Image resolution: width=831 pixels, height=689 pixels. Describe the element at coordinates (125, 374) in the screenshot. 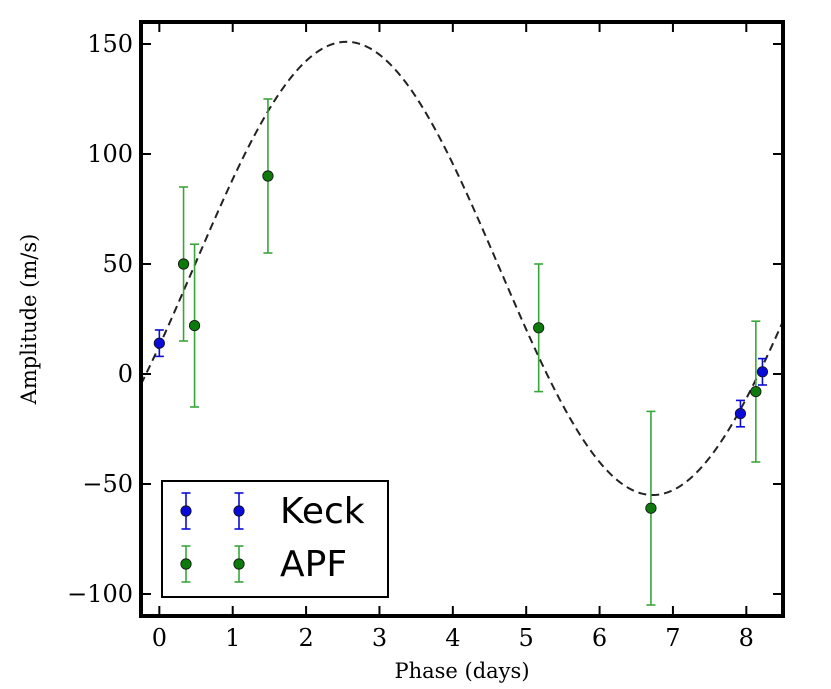

I see `y-tick-label: 0` at that location.